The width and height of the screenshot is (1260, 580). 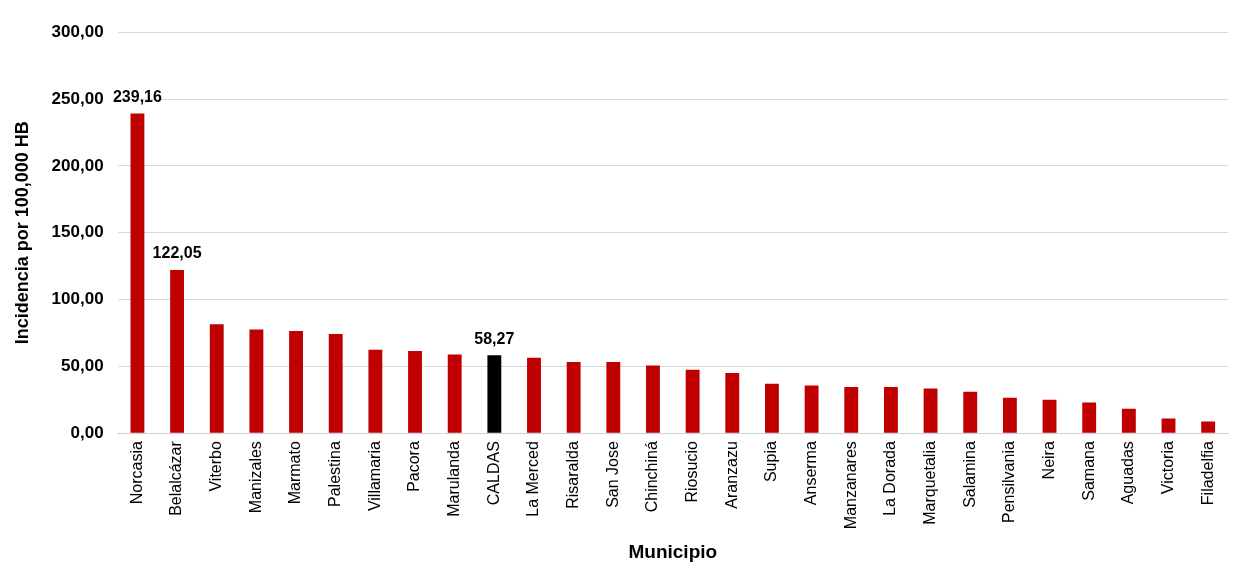 What do you see at coordinates (77, 232) in the screenshot?
I see `y-tick-label: 150,00` at bounding box center [77, 232].